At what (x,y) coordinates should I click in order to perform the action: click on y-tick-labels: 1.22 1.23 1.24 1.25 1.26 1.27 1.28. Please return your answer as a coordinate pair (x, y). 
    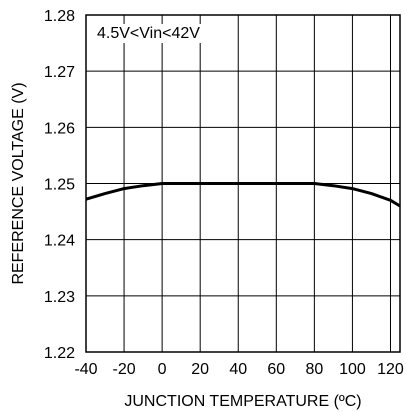
    Looking at the image, I should click on (59, 185).